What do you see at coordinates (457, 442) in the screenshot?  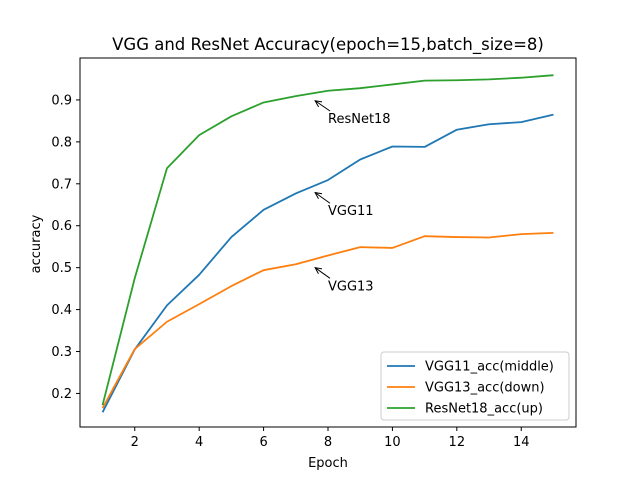 I see `x-tick-label: 12` at bounding box center [457, 442].